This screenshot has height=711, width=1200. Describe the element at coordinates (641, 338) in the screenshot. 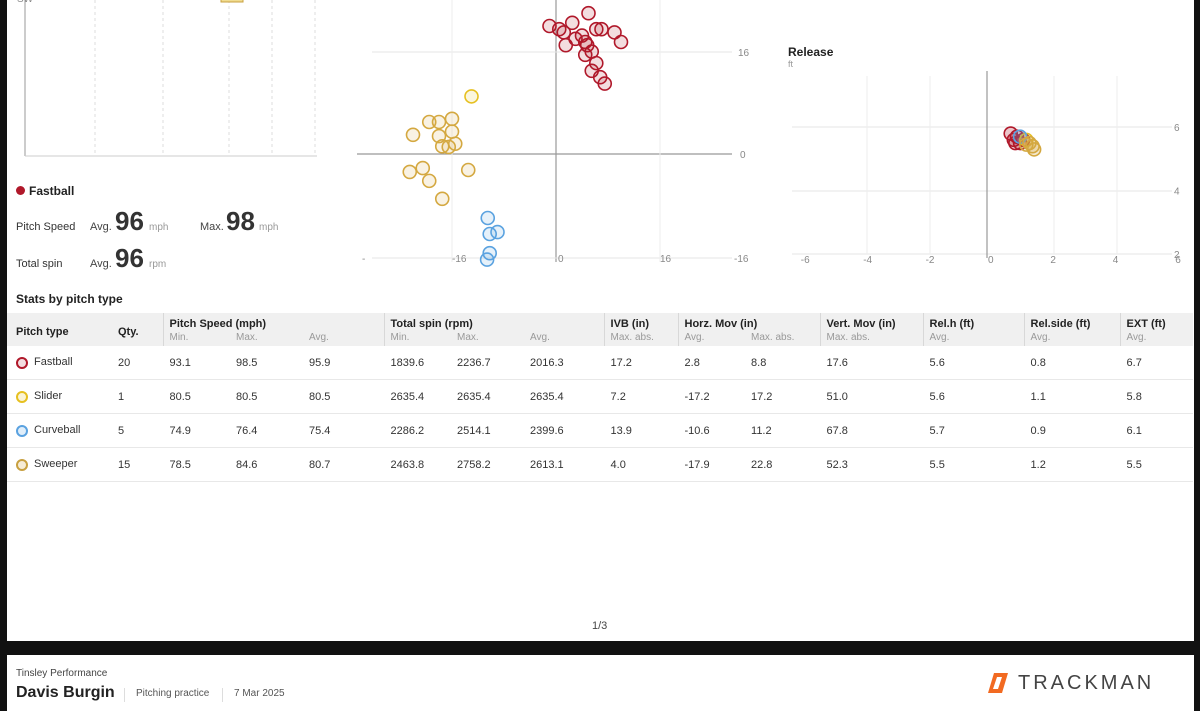

I see `sub-ivb-maxabs: Max. abs.` at that location.